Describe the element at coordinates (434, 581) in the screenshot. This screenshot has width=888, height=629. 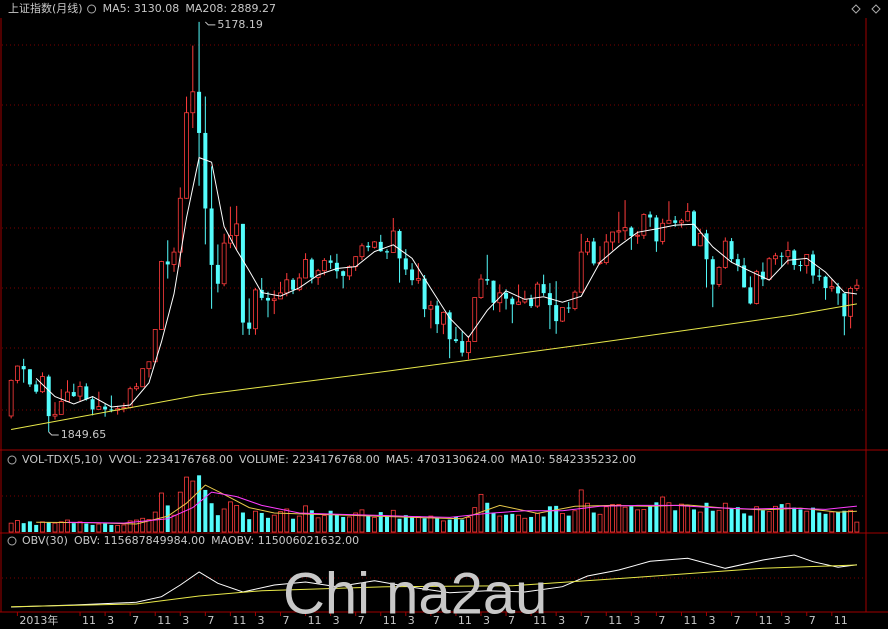
I see `series-line` at that location.